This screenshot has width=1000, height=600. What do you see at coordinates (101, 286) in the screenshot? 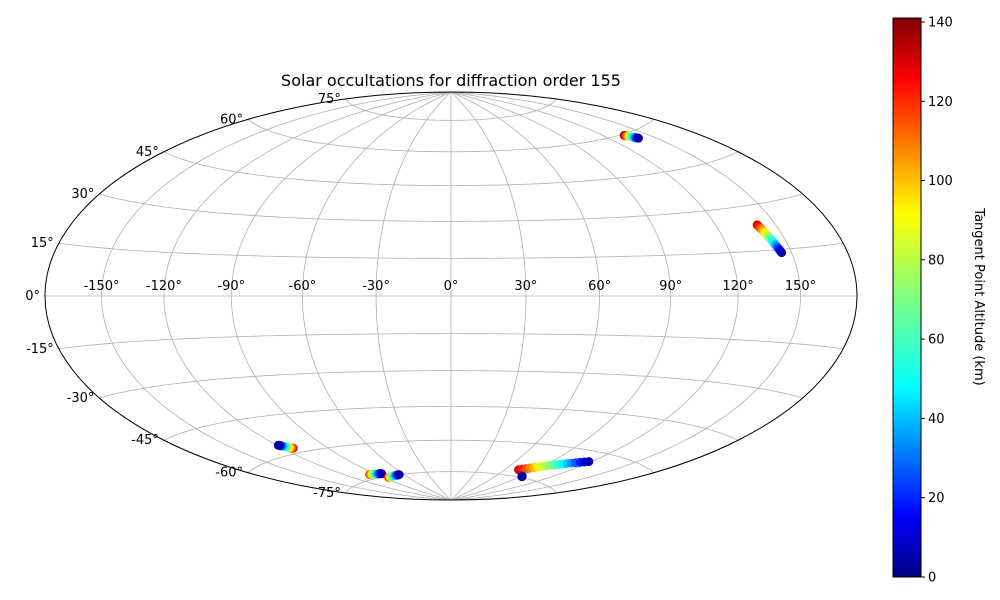
I see `longitude-tick-label: -150°` at bounding box center [101, 286].